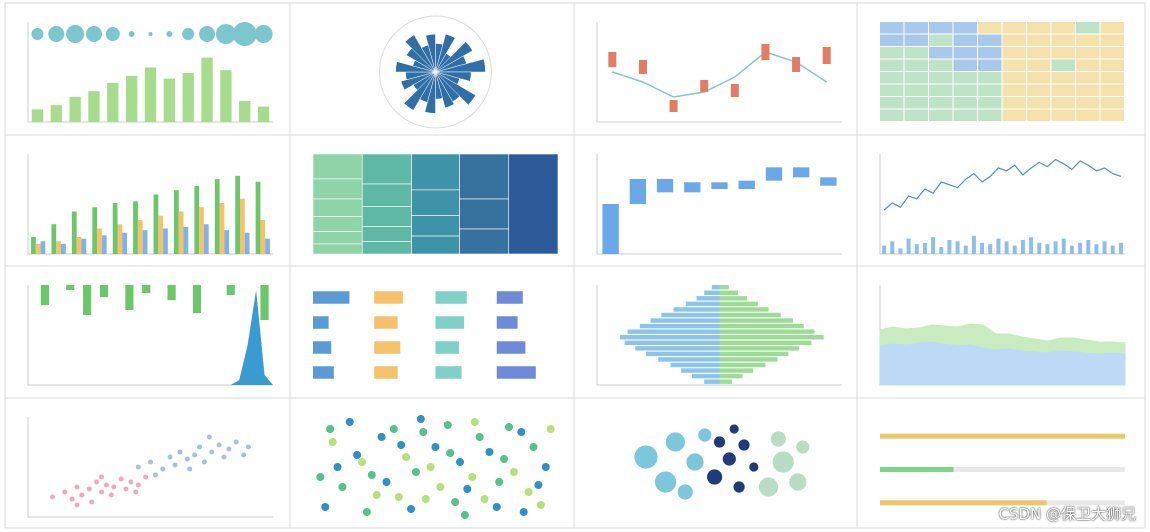 This screenshot has width=1150, height=532. What do you see at coordinates (1002, 338) in the screenshot?
I see `area` at bounding box center [1002, 338].